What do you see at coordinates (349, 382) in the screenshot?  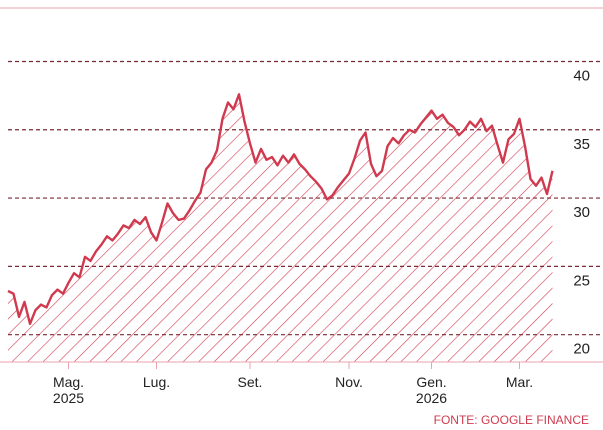 I see `x-tick-label: Nov.` at bounding box center [349, 382].